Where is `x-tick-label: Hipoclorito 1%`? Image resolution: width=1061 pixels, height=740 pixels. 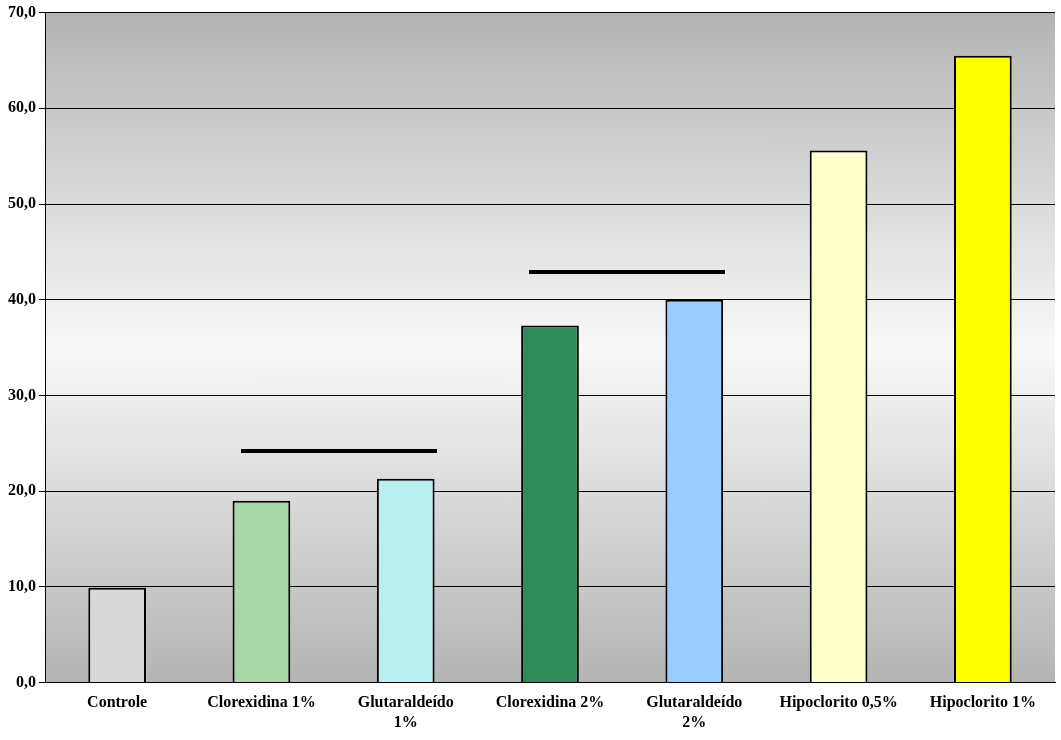 x-tick-label: Hipoclorito 1% is located at coordinates (982, 702).